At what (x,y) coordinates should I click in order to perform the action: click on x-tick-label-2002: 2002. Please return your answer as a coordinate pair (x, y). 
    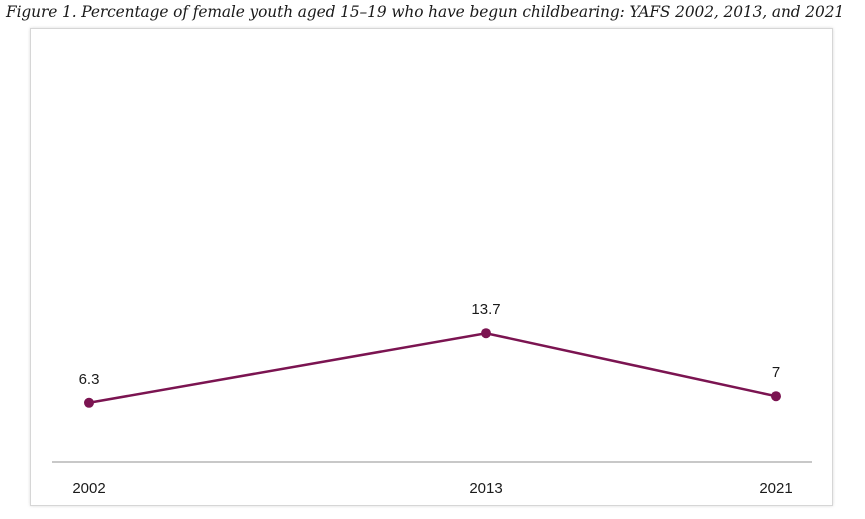
    Looking at the image, I should click on (88, 488).